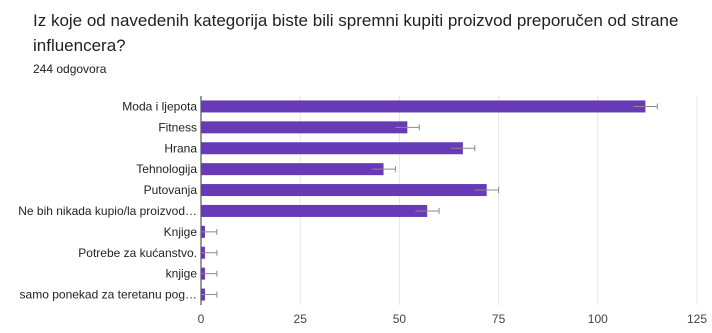  What do you see at coordinates (70, 69) in the screenshot?
I see `response-count: 244 odgovora` at bounding box center [70, 69].